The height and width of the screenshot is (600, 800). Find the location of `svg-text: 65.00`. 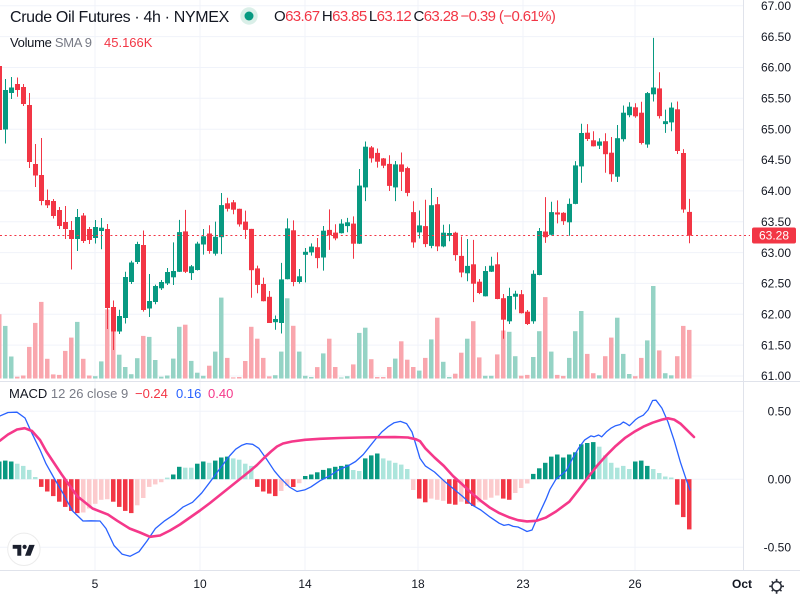

svg-text: 65.00 is located at coordinates (776, 129).